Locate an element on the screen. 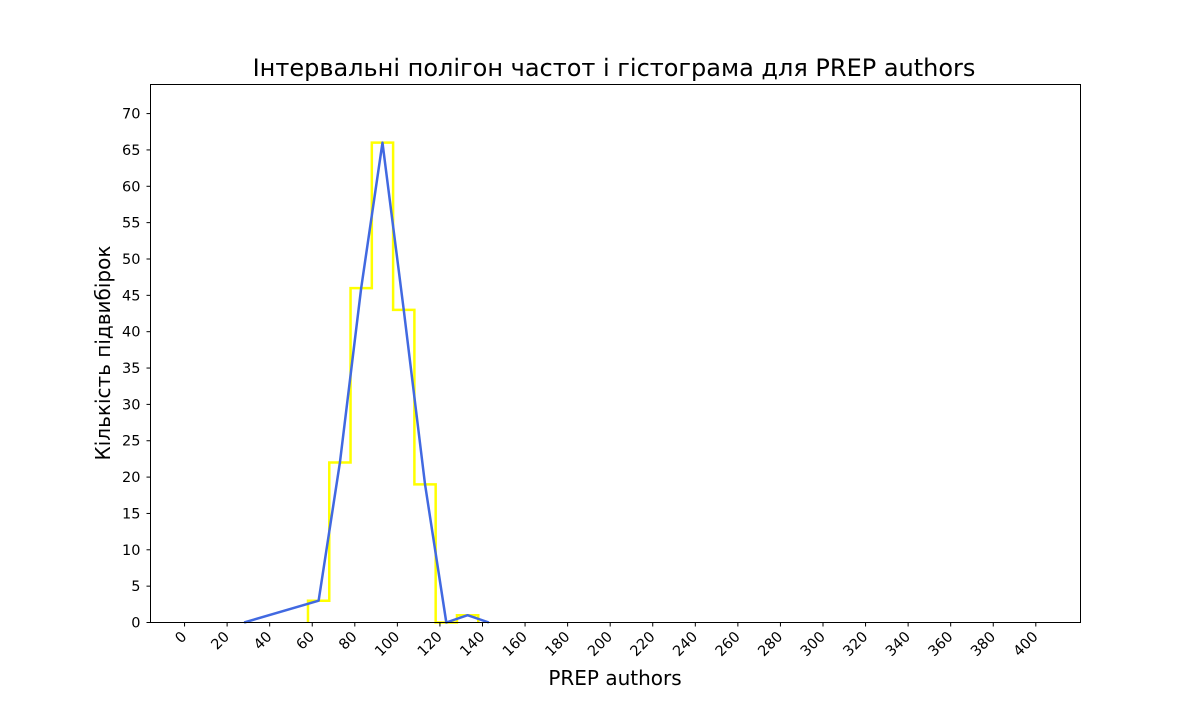 This screenshot has width=1200, height=704. x-tick-label: 120 is located at coordinates (430, 644).